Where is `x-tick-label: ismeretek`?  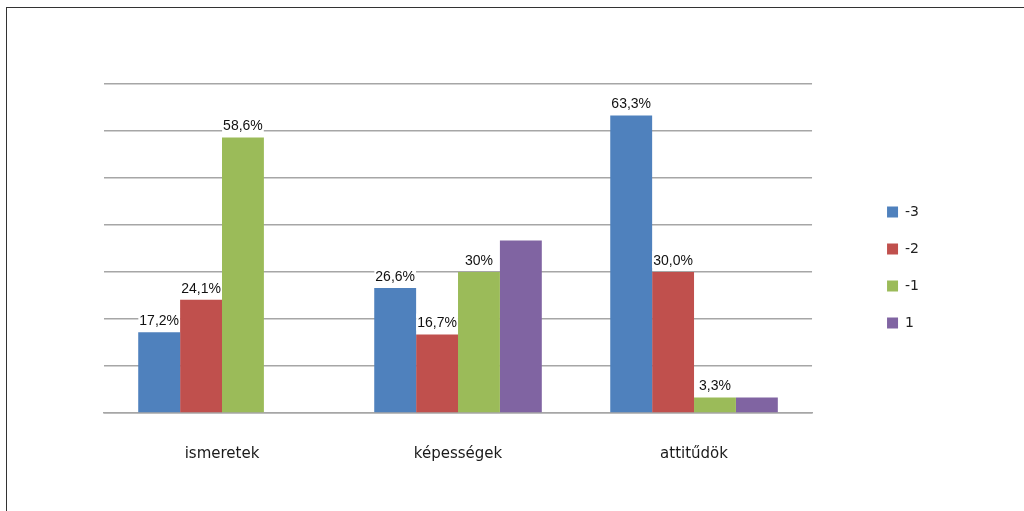
x-tick-label: ismeretek is located at coordinates (222, 452).